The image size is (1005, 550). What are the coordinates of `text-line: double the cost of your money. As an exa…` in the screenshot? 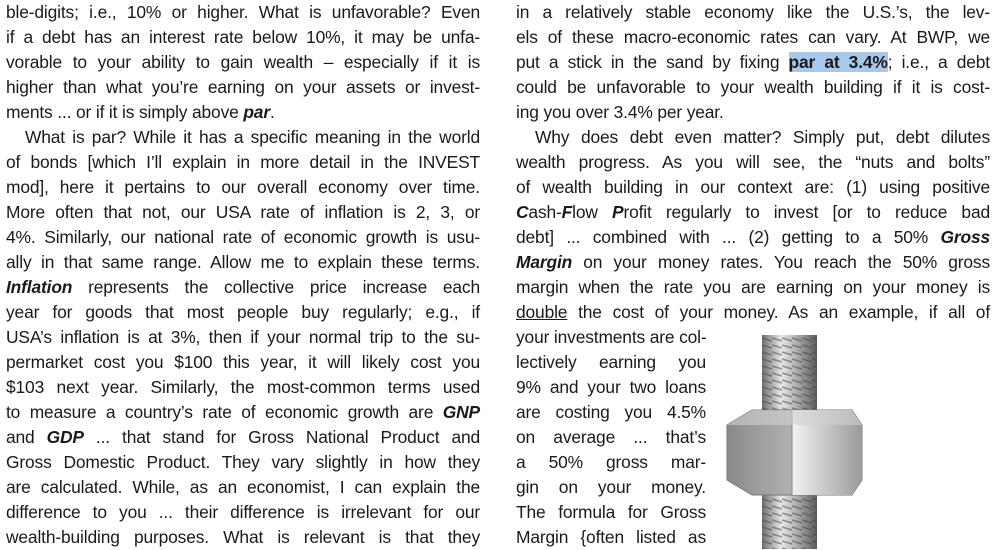 It's located at (753, 312).